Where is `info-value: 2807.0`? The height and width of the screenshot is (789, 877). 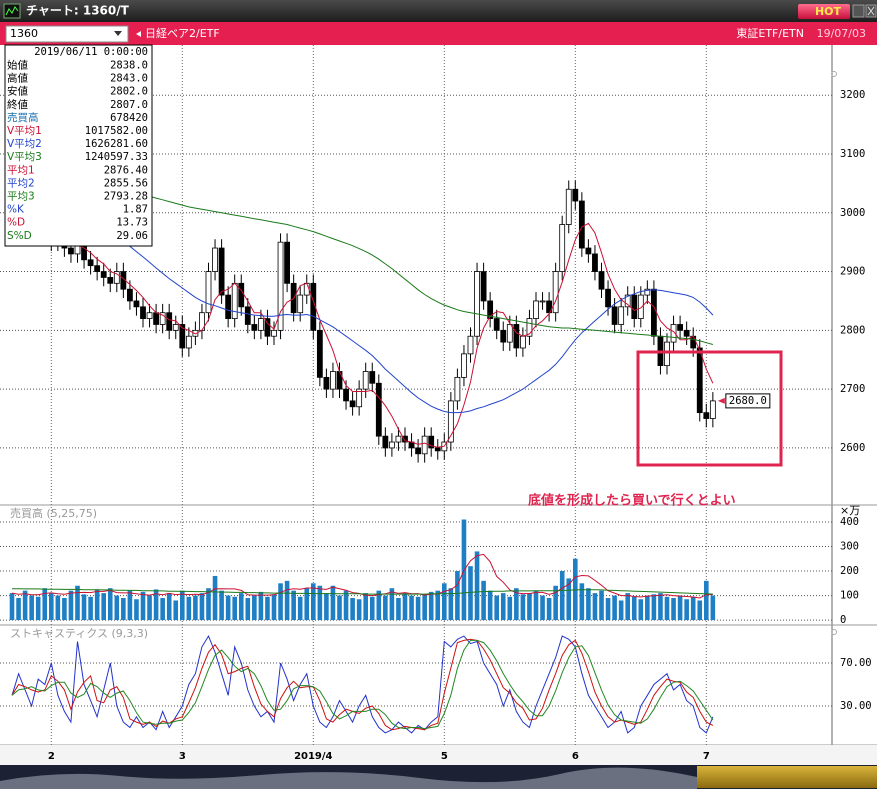 info-value: 2807.0 is located at coordinates (129, 105).